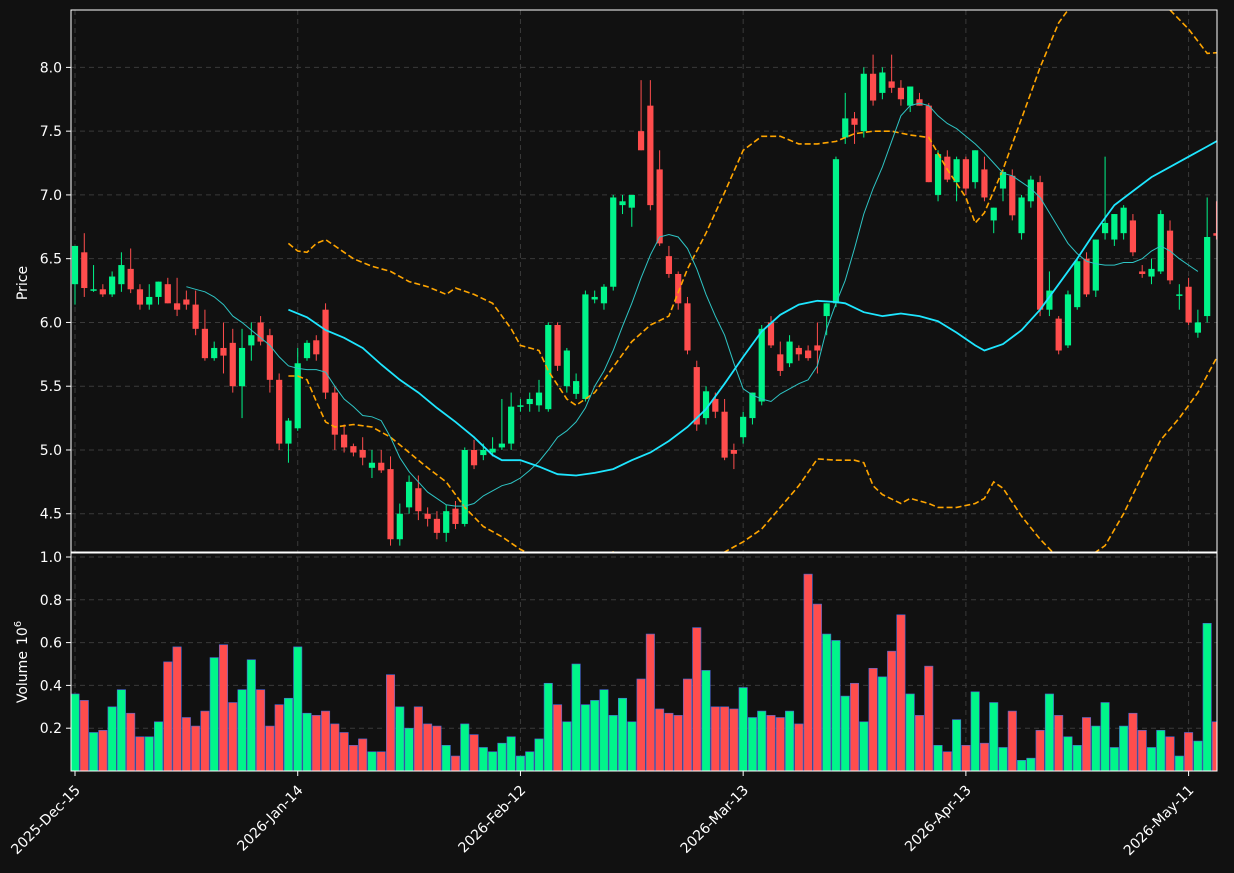  Describe the element at coordinates (51, 260) in the screenshot. I see `price-tick-label: 6.5` at that location.